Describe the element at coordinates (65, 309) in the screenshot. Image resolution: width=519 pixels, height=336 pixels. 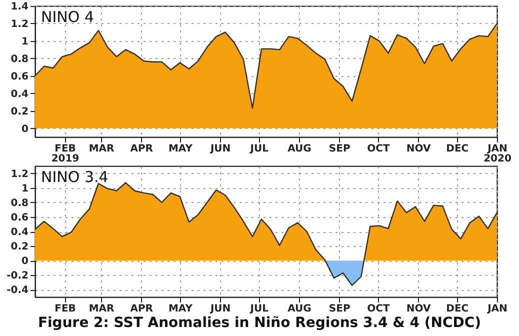
I see `x-tick-label: FEB` at that location.